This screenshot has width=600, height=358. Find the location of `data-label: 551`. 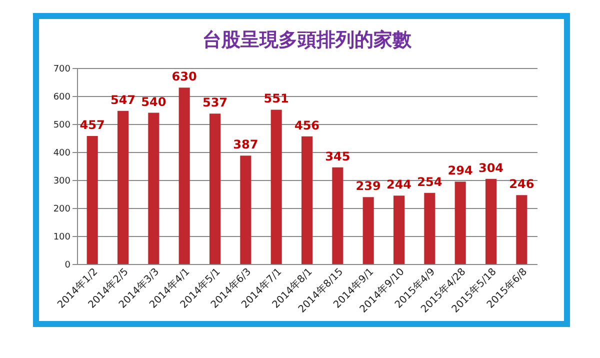

data-label: 551 is located at coordinates (276, 99).